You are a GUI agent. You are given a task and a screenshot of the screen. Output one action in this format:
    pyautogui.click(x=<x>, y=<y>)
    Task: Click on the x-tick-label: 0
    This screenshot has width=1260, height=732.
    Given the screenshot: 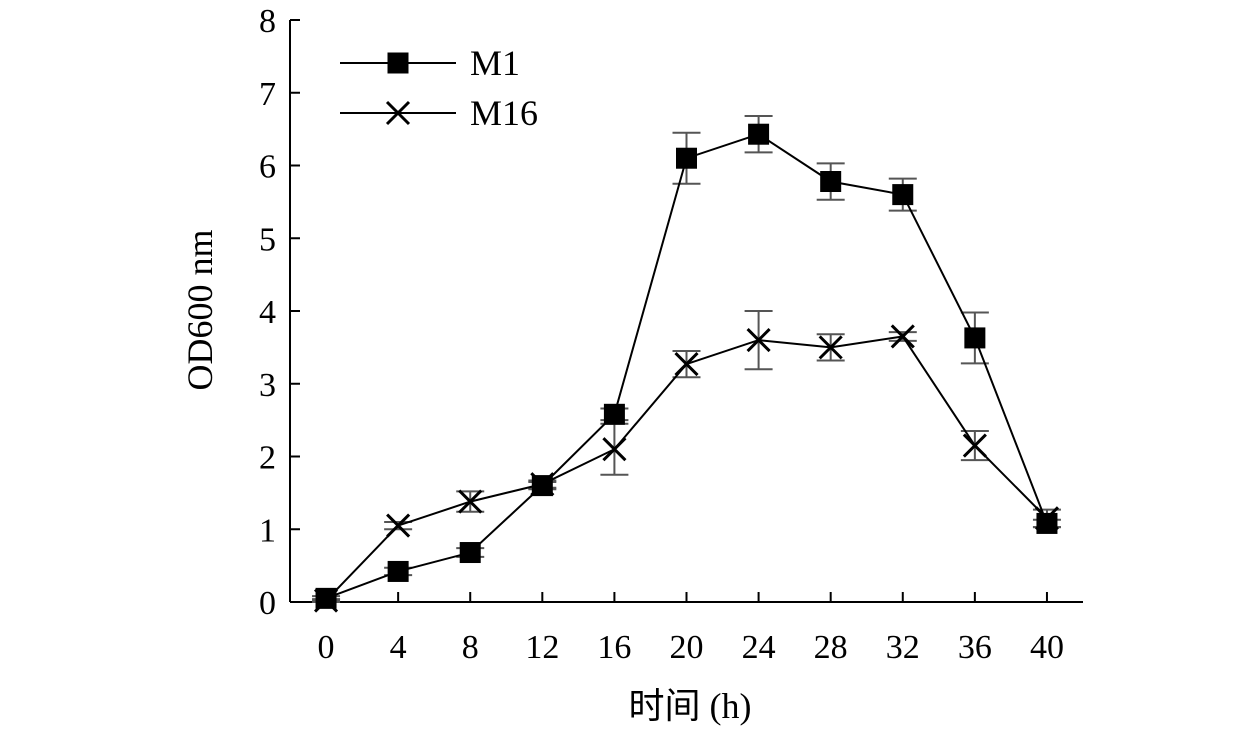 What is the action you would take?
    pyautogui.click(x=326, y=647)
    